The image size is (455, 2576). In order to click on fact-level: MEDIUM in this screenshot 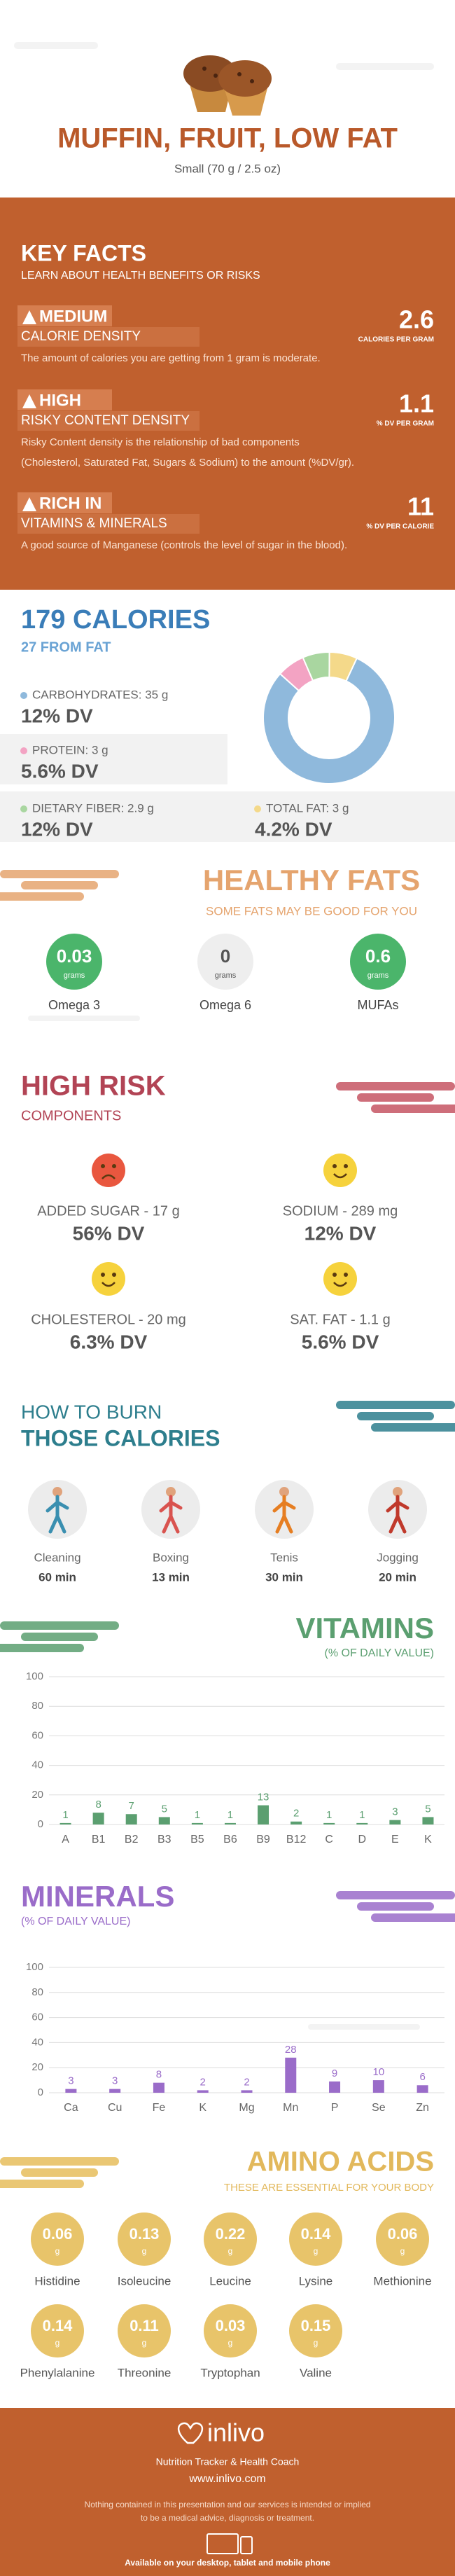, I will do `click(73, 317)`.